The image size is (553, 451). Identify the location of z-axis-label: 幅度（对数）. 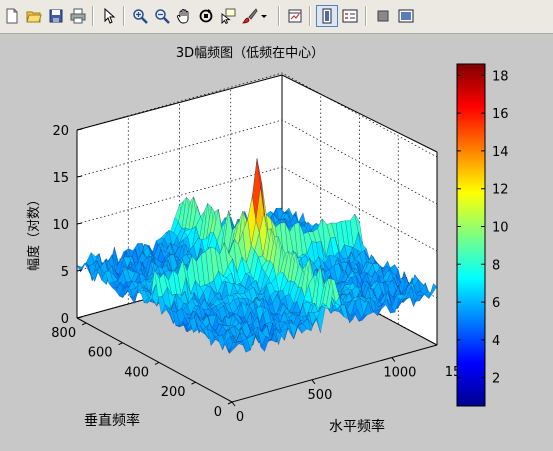
(34, 232).